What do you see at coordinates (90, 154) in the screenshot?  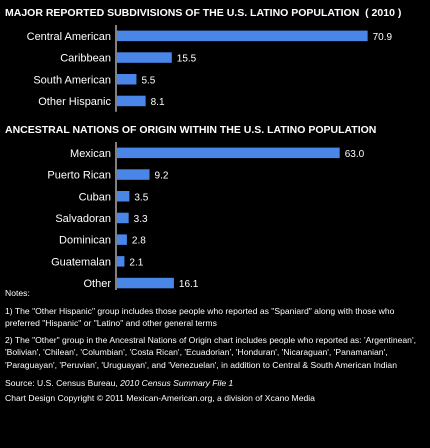 I see `category-label: Mexican` at bounding box center [90, 154].